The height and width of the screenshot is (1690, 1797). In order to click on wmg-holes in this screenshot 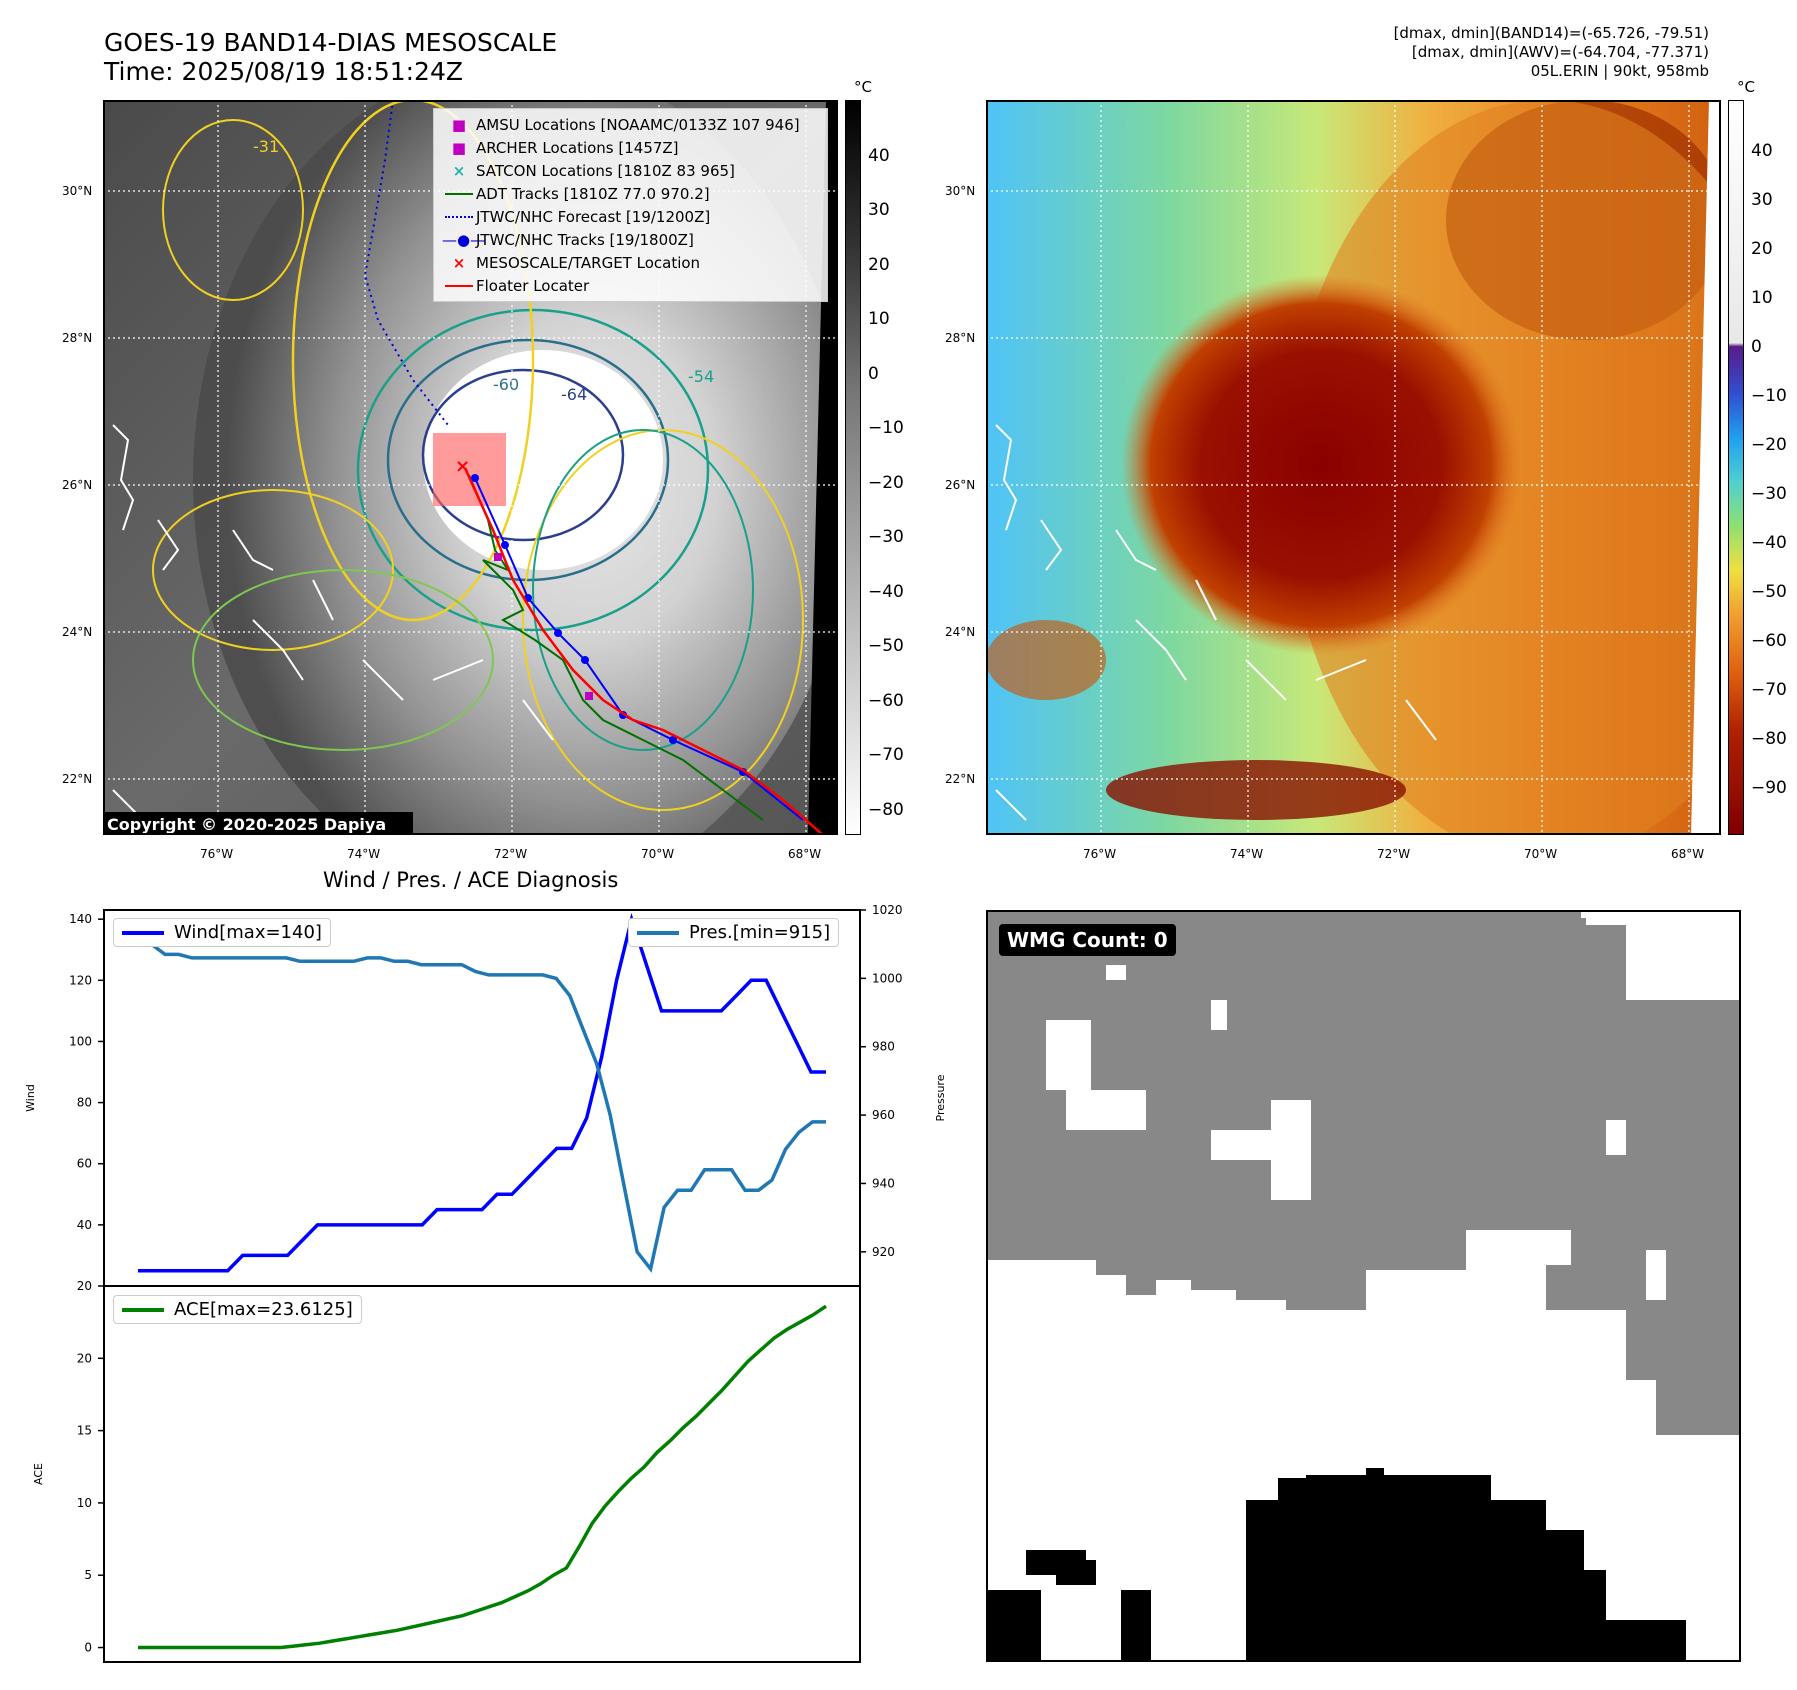, I will do `click(1393, 1105)`.